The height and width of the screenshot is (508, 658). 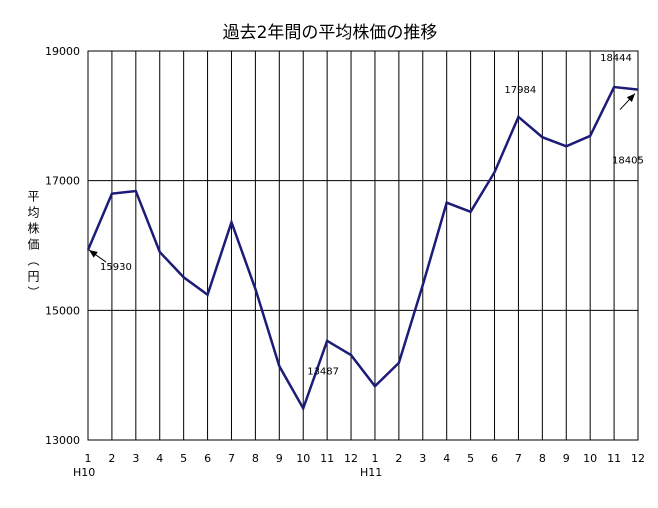 What do you see at coordinates (520, 90) in the screenshot?
I see `data-label: 17984` at bounding box center [520, 90].